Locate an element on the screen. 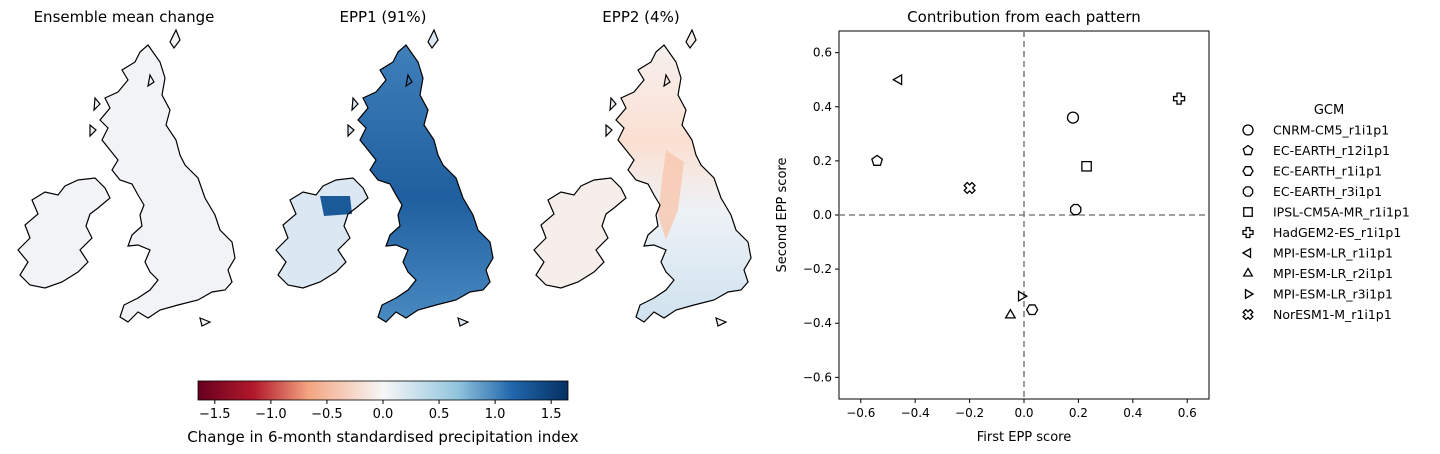 The image size is (1440, 454). y-tick-label: −0.4 is located at coordinates (817, 323).